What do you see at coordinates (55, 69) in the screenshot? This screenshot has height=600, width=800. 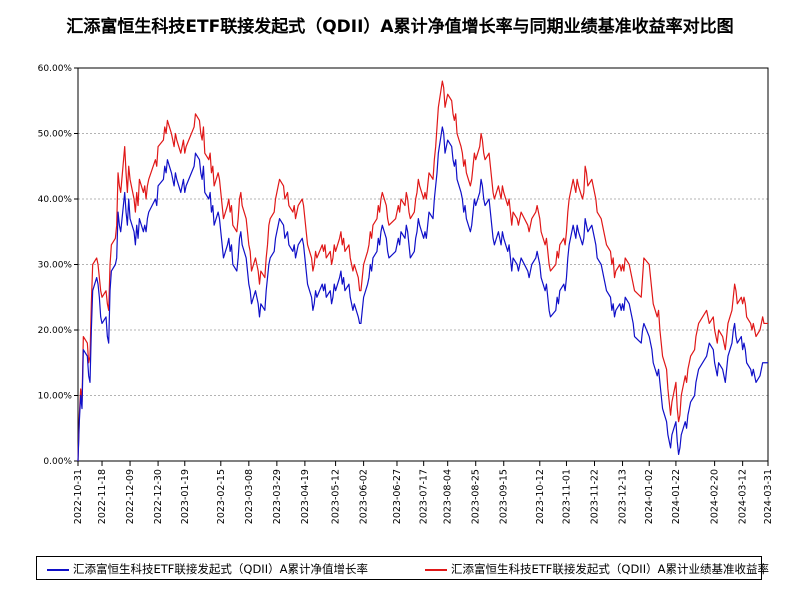 I see `y-tick-label: 60.00%` at bounding box center [55, 69].